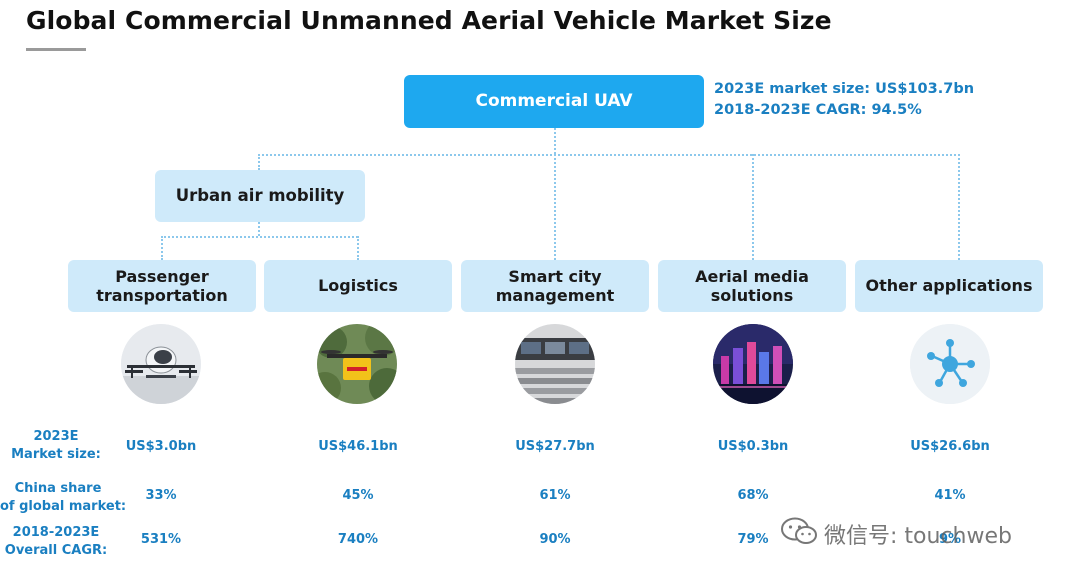 Image resolution: width=1080 pixels, height=579 pixels. What do you see at coordinates (818, 110) in the screenshot?
I see `root-cagr-stat: 2018-2023E CAGR: 94.5%` at bounding box center [818, 110].